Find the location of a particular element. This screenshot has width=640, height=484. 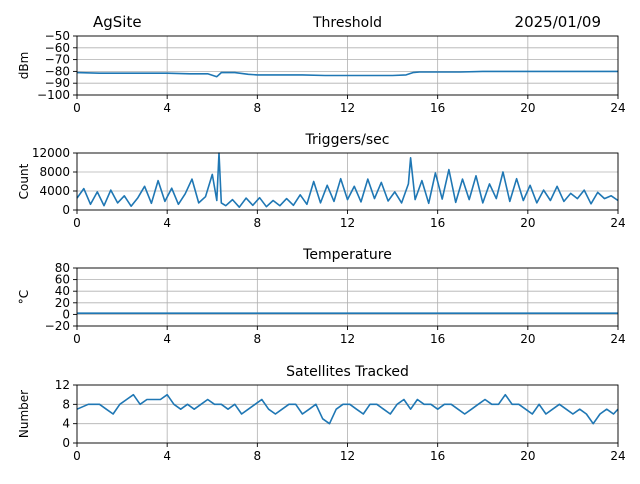

panel-4-title: Satellites Tracked is located at coordinates (347, 372).